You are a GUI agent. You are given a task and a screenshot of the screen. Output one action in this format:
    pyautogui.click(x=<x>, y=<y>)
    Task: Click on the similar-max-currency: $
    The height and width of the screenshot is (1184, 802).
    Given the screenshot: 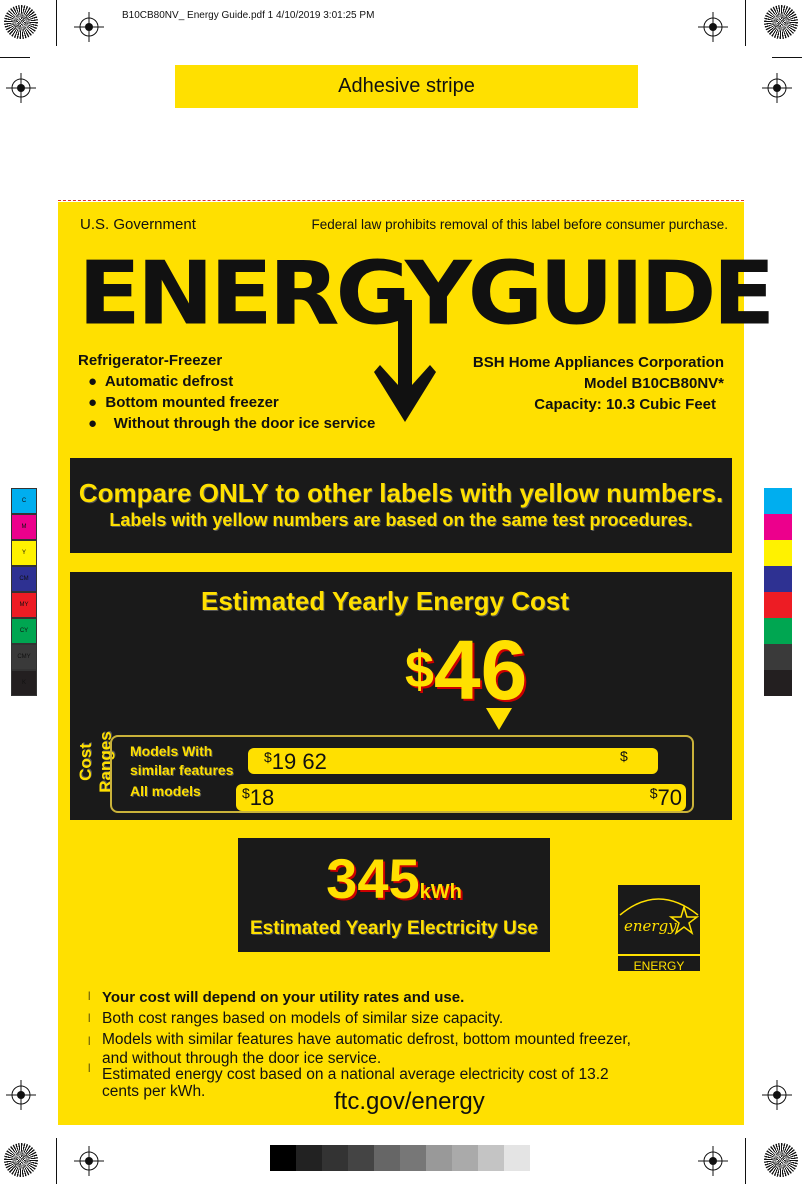 What is the action you would take?
    pyautogui.click(x=624, y=756)
    